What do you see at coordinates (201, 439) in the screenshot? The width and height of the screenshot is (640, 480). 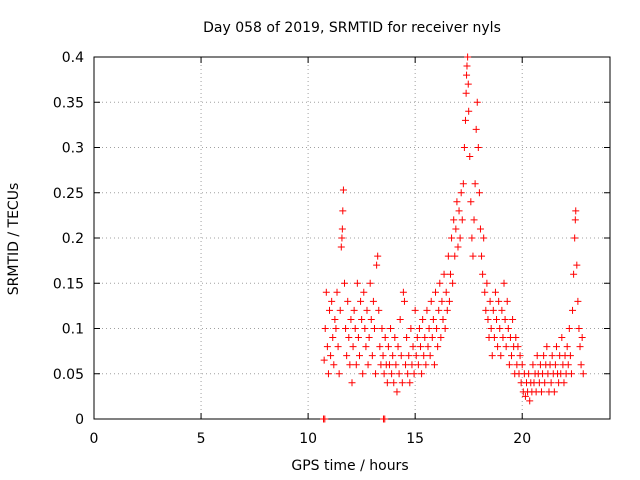 I see `x-tick-label: 5` at bounding box center [201, 439].